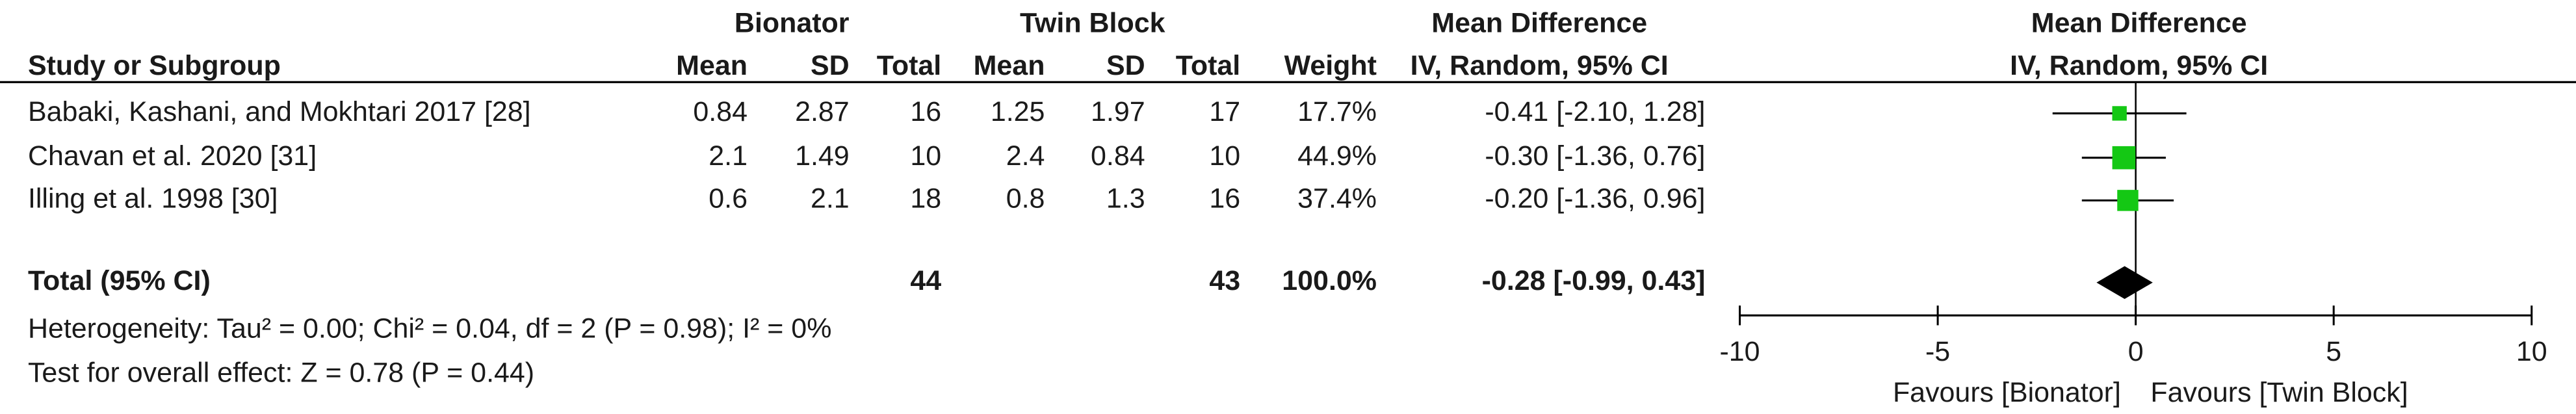  I want to click on study-cell: 1.97, so click(1118, 112).